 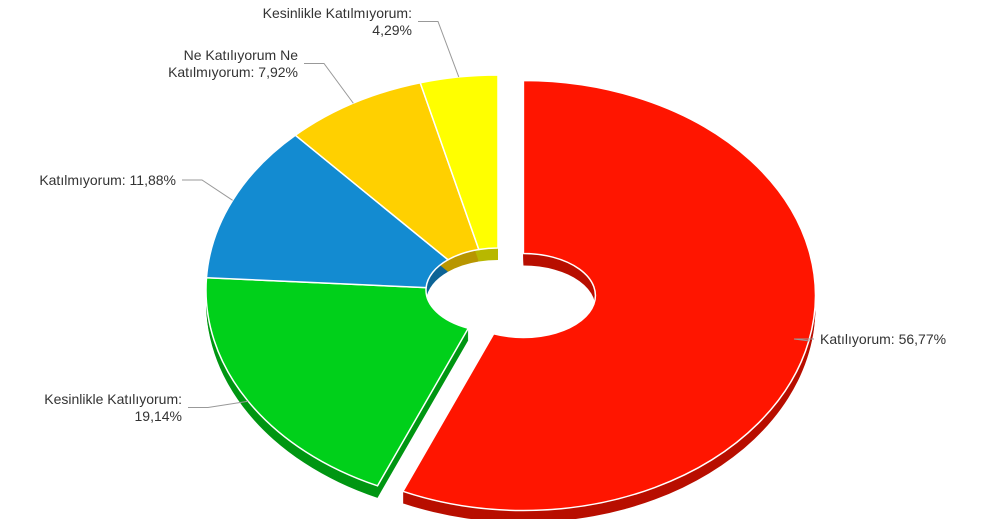 What do you see at coordinates (337, 21) in the screenshot?
I see `slice-label: Kesinlikle Katılmıyorum: 4,29%` at bounding box center [337, 21].